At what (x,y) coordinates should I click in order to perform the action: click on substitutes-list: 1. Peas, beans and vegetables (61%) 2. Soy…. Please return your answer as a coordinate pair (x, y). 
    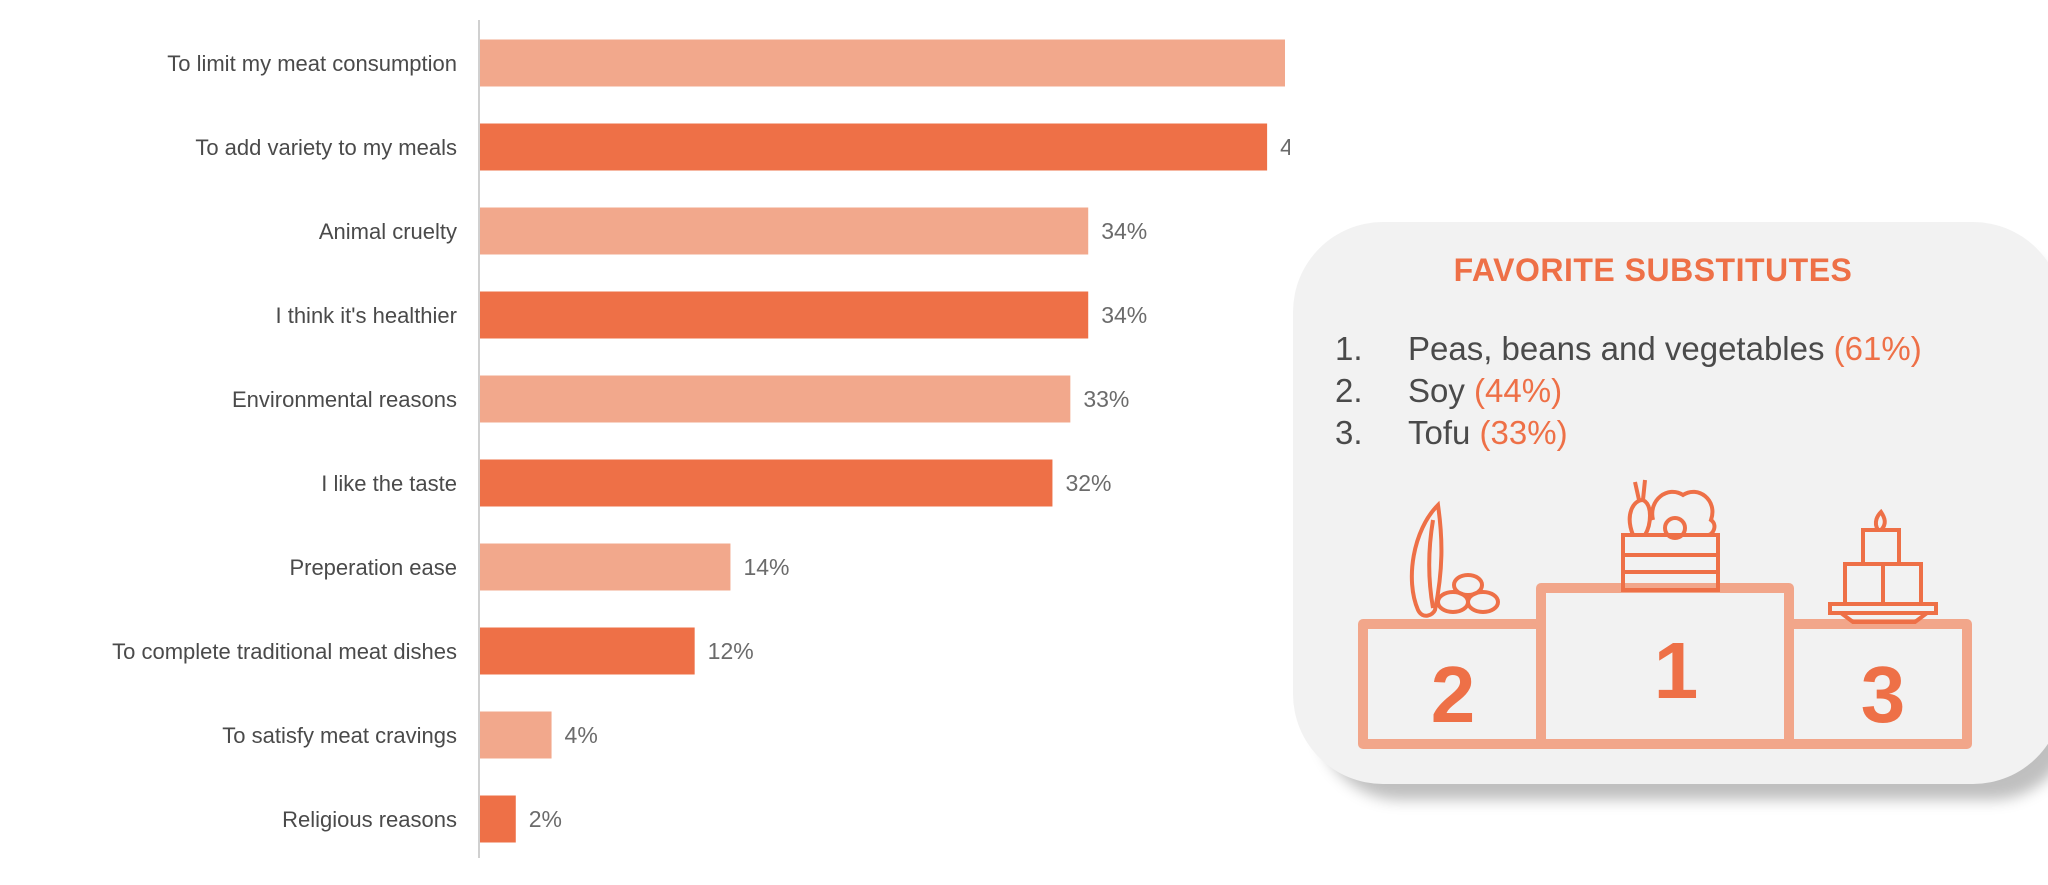
    Looking at the image, I should click on (1628, 391).